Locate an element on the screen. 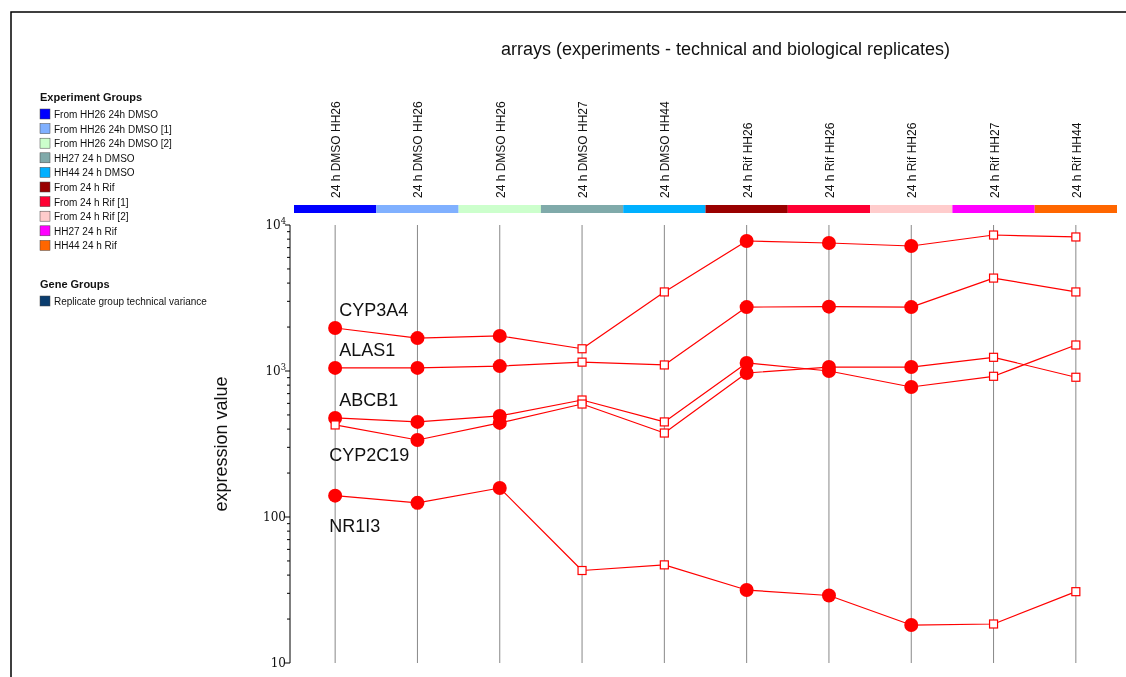  text: From 24 h Rif is located at coordinates (84, 187).